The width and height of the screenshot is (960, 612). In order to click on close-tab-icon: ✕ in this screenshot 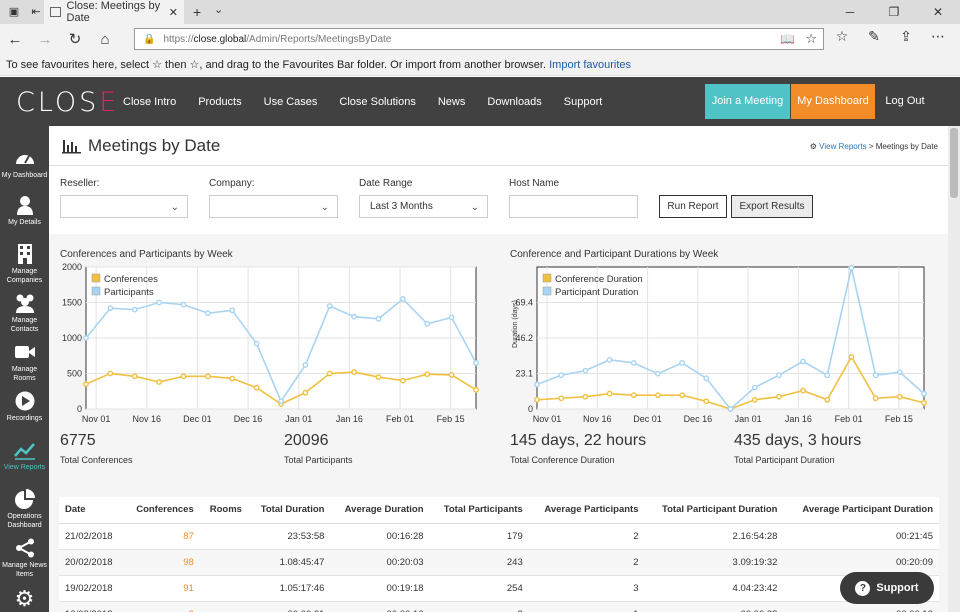, I will do `click(173, 12)`.